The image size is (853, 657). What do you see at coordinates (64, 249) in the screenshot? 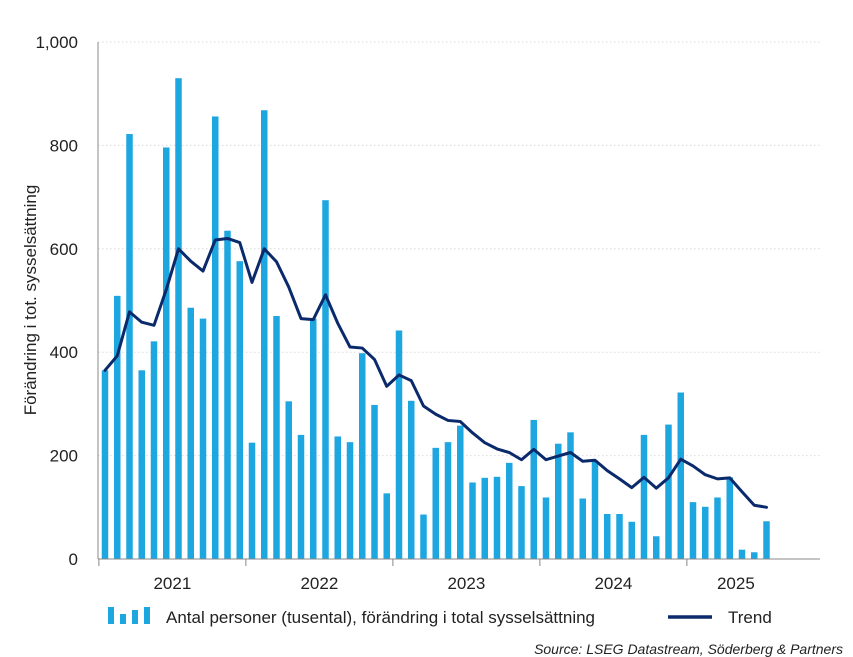
I see `y-tick-label: 600` at bounding box center [64, 249].